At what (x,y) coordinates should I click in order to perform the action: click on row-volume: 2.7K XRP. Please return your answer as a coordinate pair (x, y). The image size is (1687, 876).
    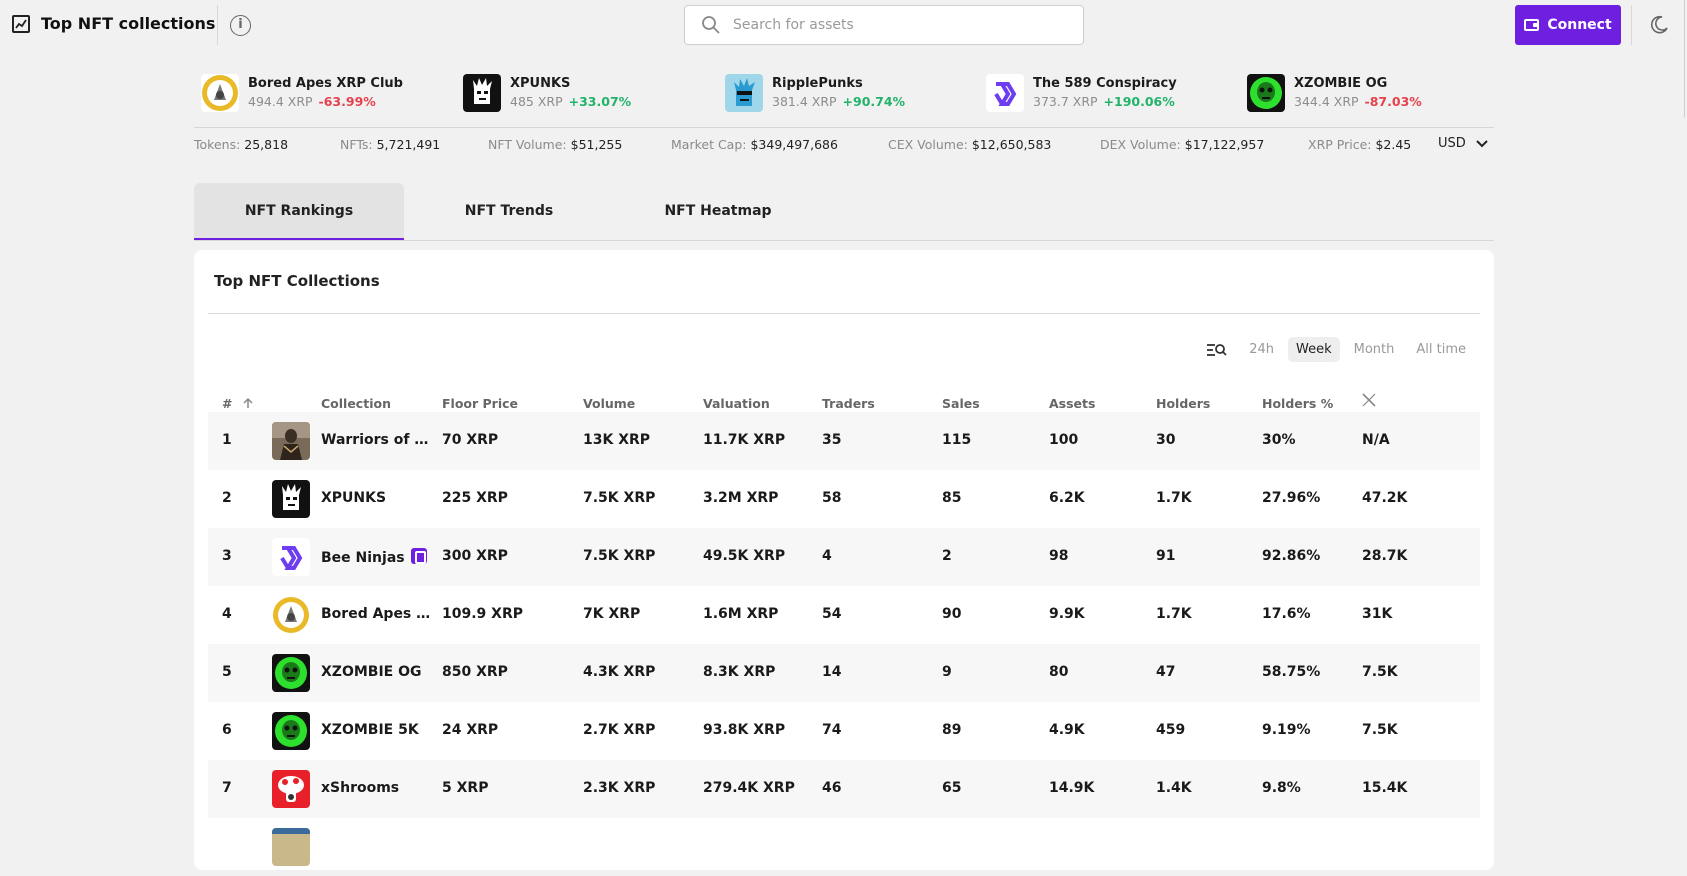
    Looking at the image, I should click on (619, 730).